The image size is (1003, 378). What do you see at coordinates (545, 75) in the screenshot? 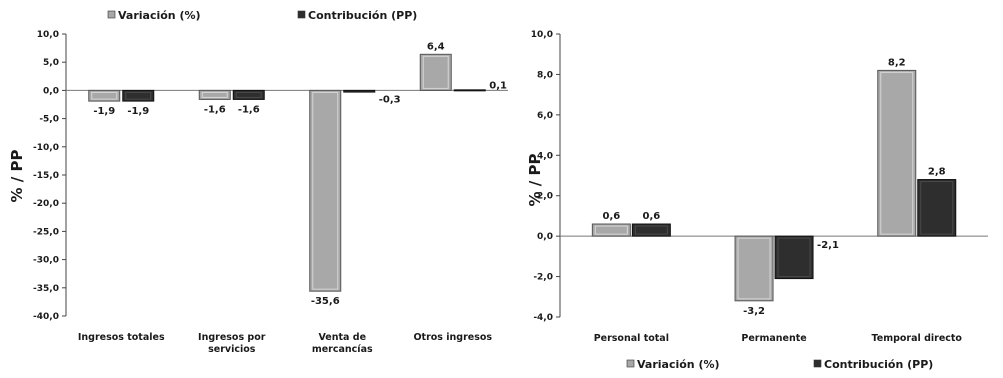
I see `y-tick-label: 8,0` at bounding box center [545, 75].